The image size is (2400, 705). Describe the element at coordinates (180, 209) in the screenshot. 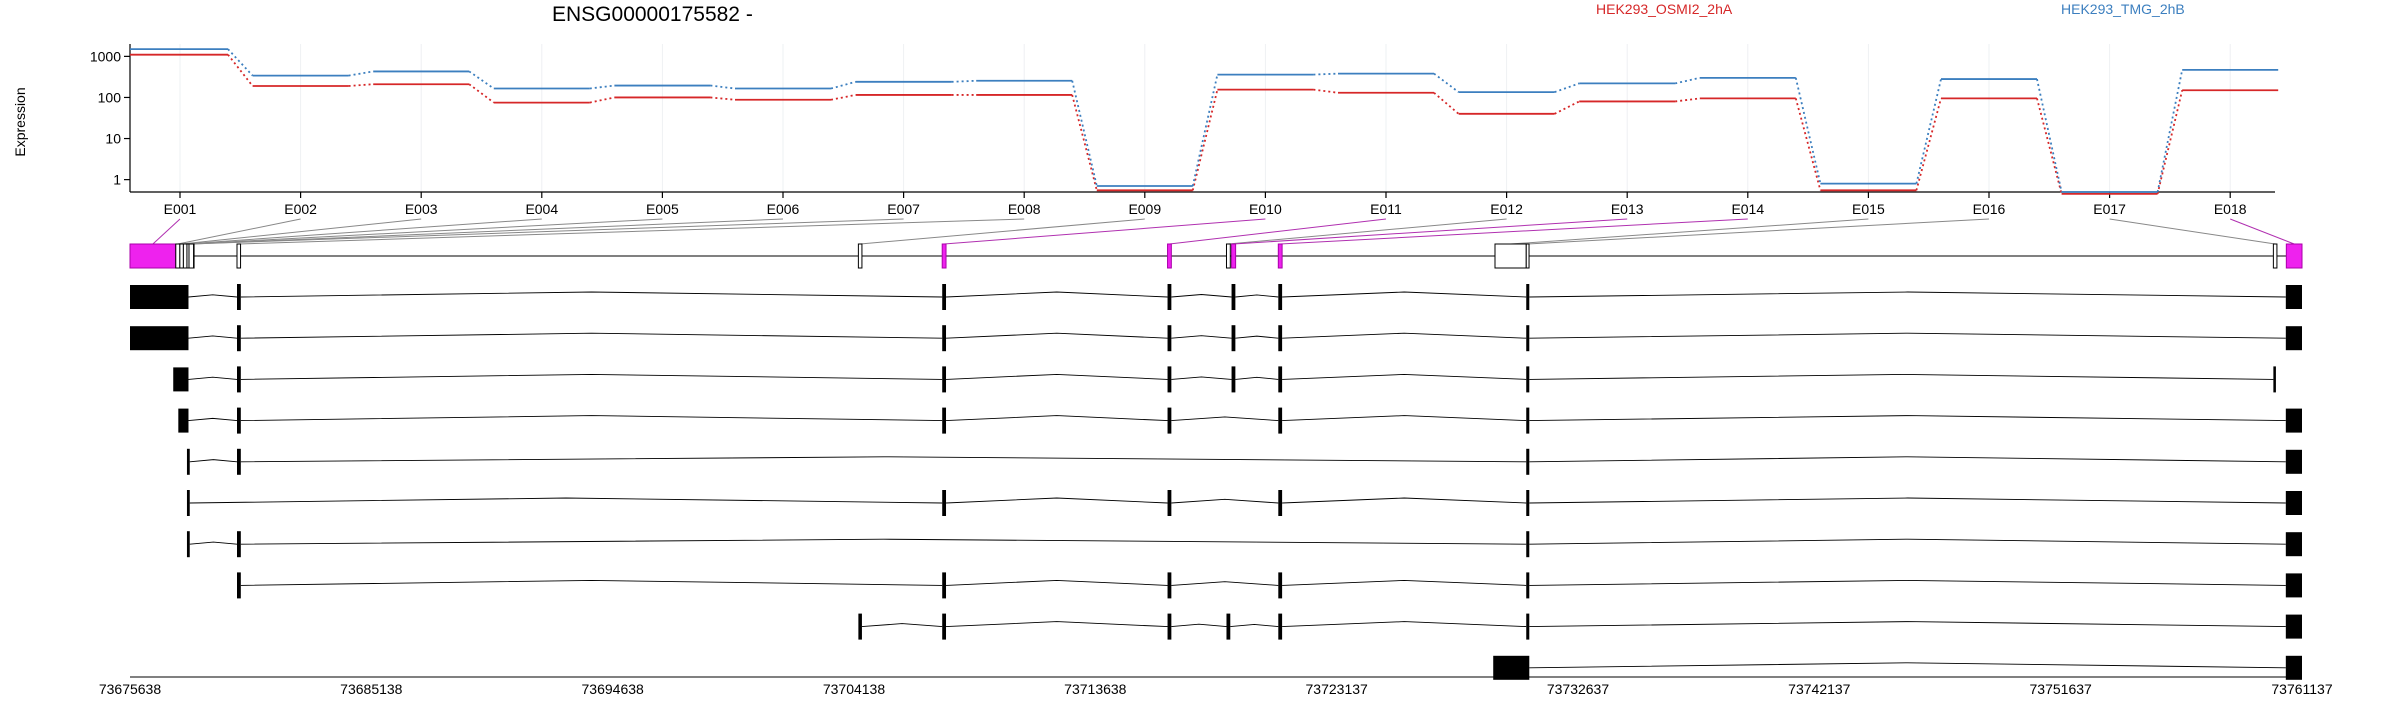

I see `x-tick-label: E001` at that location.